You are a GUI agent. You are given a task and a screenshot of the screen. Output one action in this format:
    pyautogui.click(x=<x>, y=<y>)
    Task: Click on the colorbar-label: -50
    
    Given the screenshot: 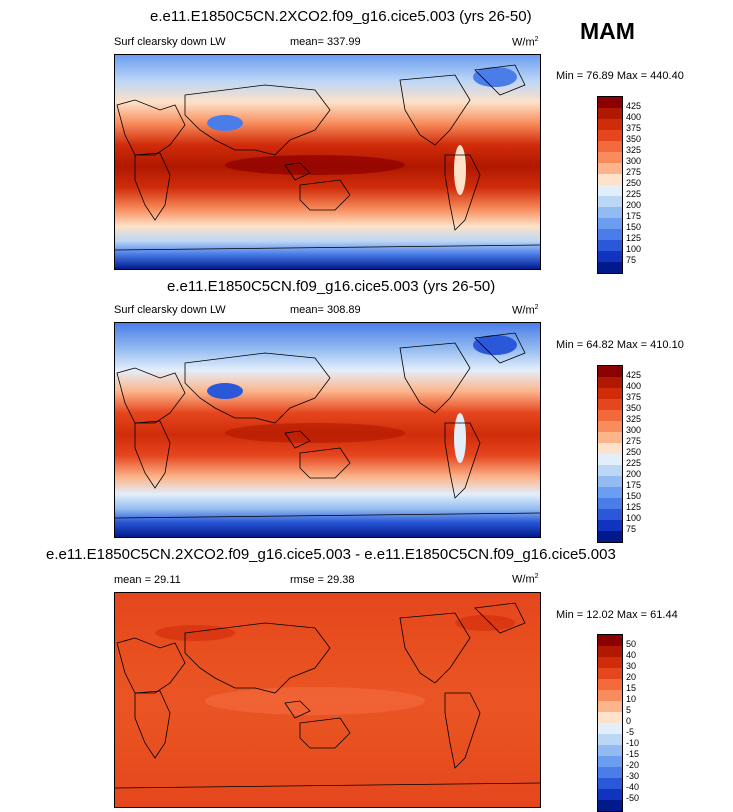 What is the action you would take?
    pyautogui.click(x=633, y=798)
    